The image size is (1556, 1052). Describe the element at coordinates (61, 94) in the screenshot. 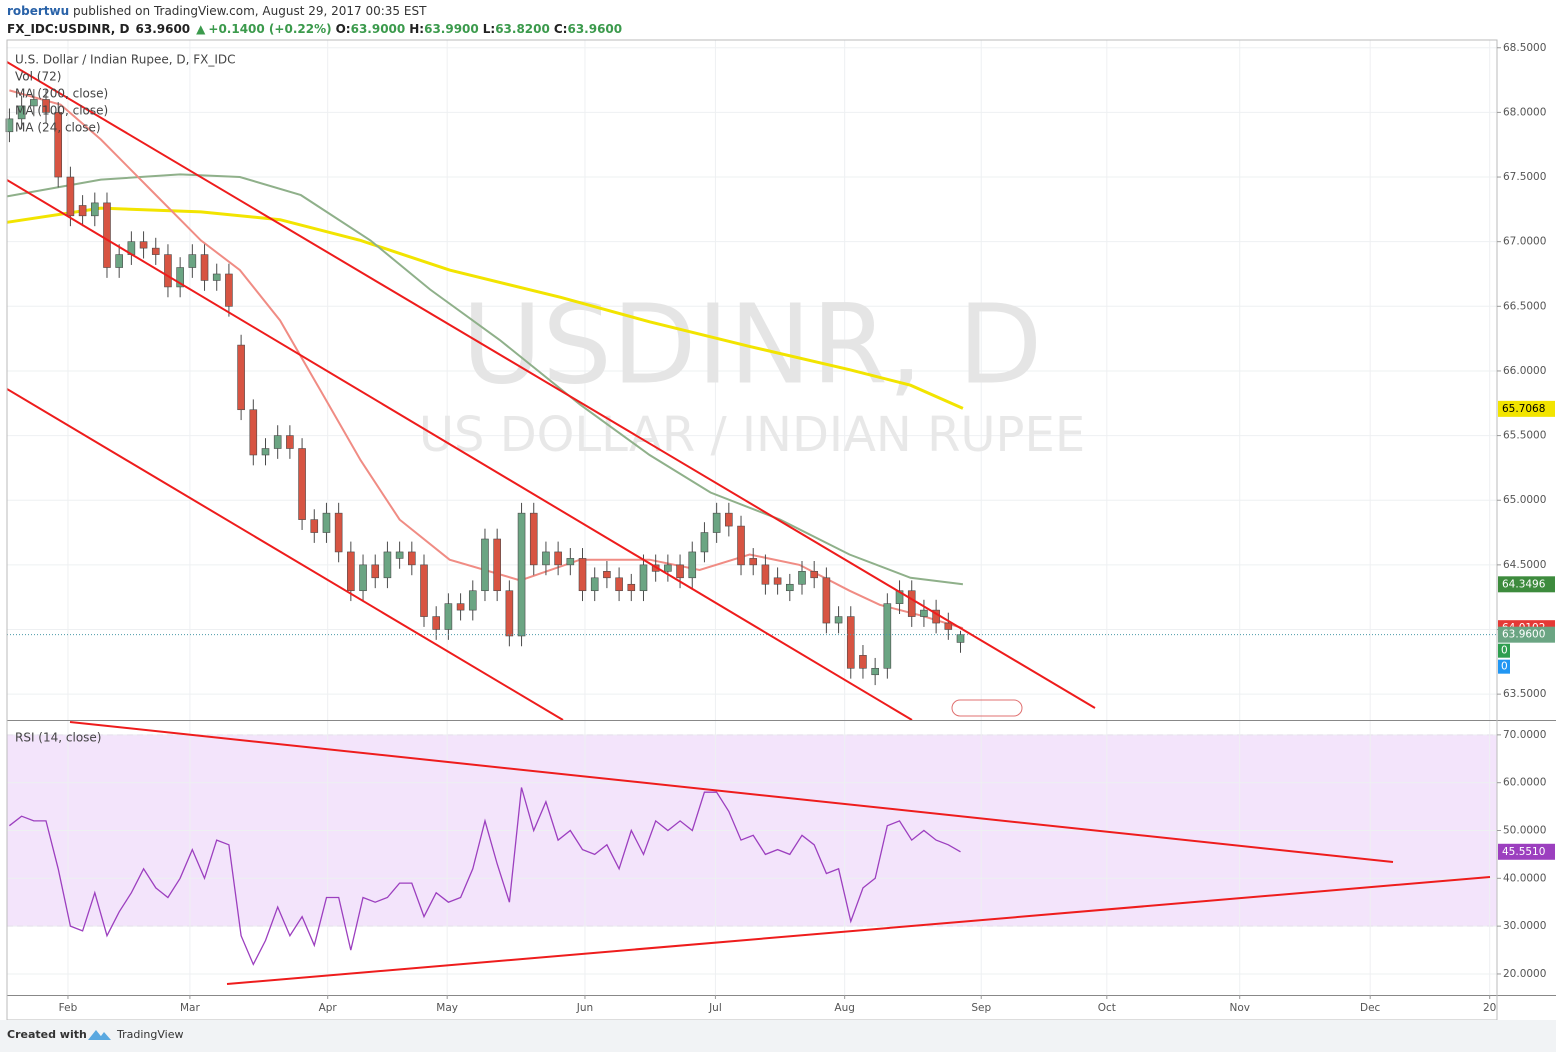

I see `legend-entry: MA (200, close)` at that location.